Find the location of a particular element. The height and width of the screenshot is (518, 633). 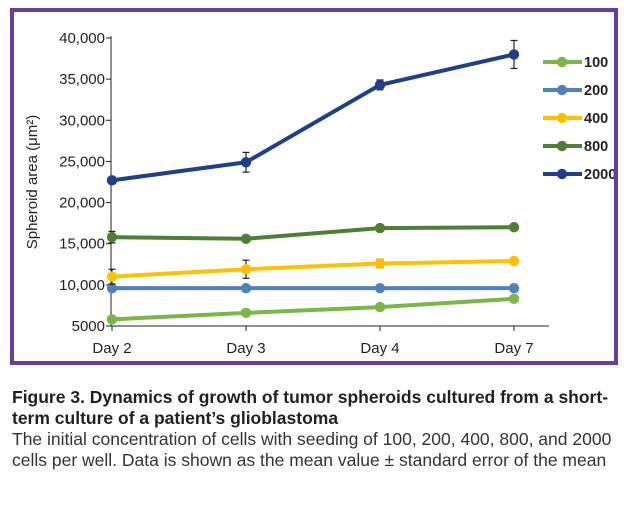

legend-label-2000: 2000 is located at coordinates (599, 175).